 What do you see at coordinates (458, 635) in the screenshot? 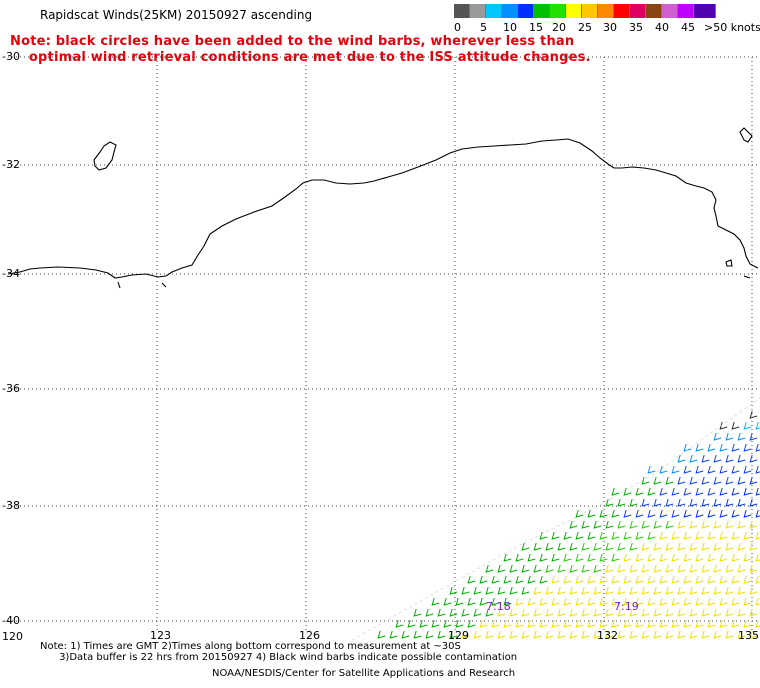
I see `lon-label: 129` at bounding box center [458, 635].